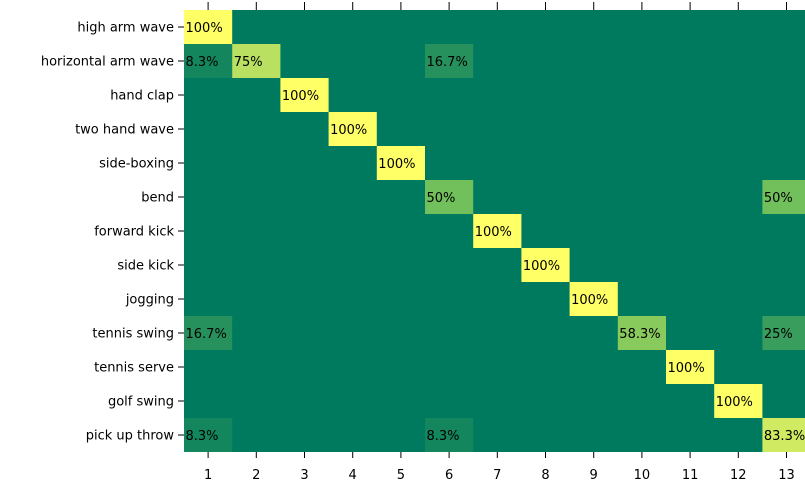 The width and height of the screenshot is (805, 489). Describe the element at coordinates (107, 62) in the screenshot. I see `y-tick-label: horizontal arm wave` at that location.